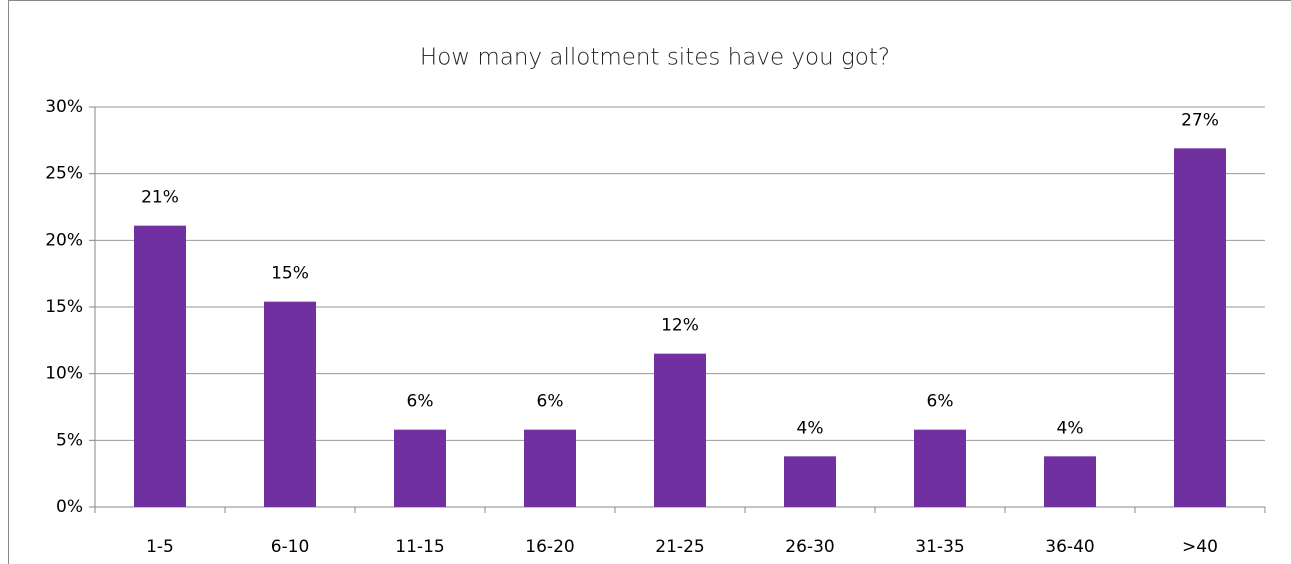  I want to click on x-tick-label: 31-35, so click(939, 547).